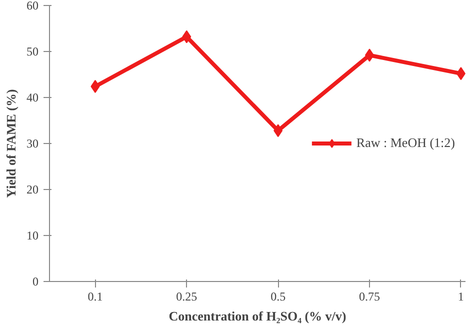 The height and width of the screenshot is (330, 474). What do you see at coordinates (32, 143) in the screenshot?
I see `y-tick-label: 30` at bounding box center [32, 143].